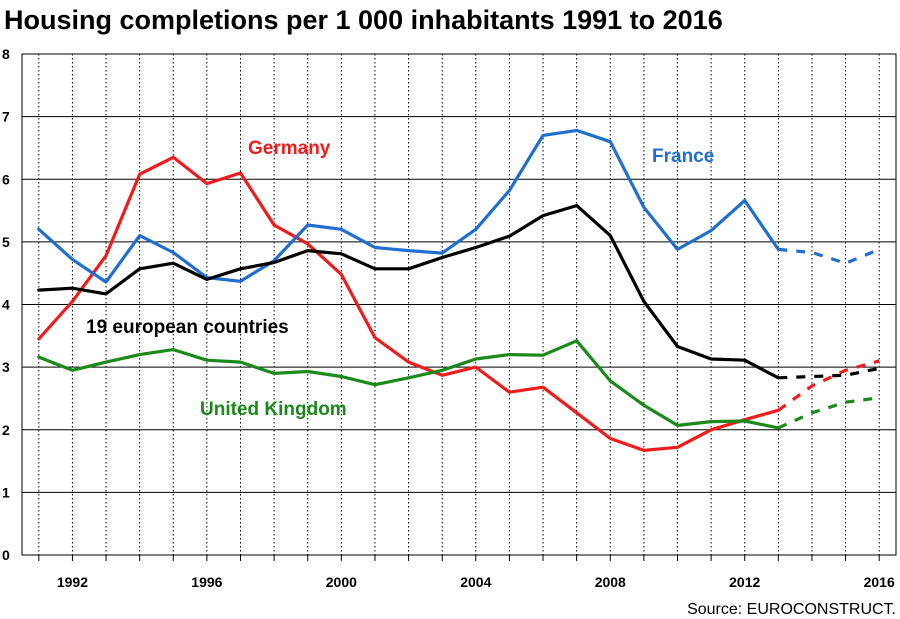  What do you see at coordinates (791, 609) in the screenshot?
I see `chart-source: Source: EUROCONSTRUCT.` at bounding box center [791, 609].